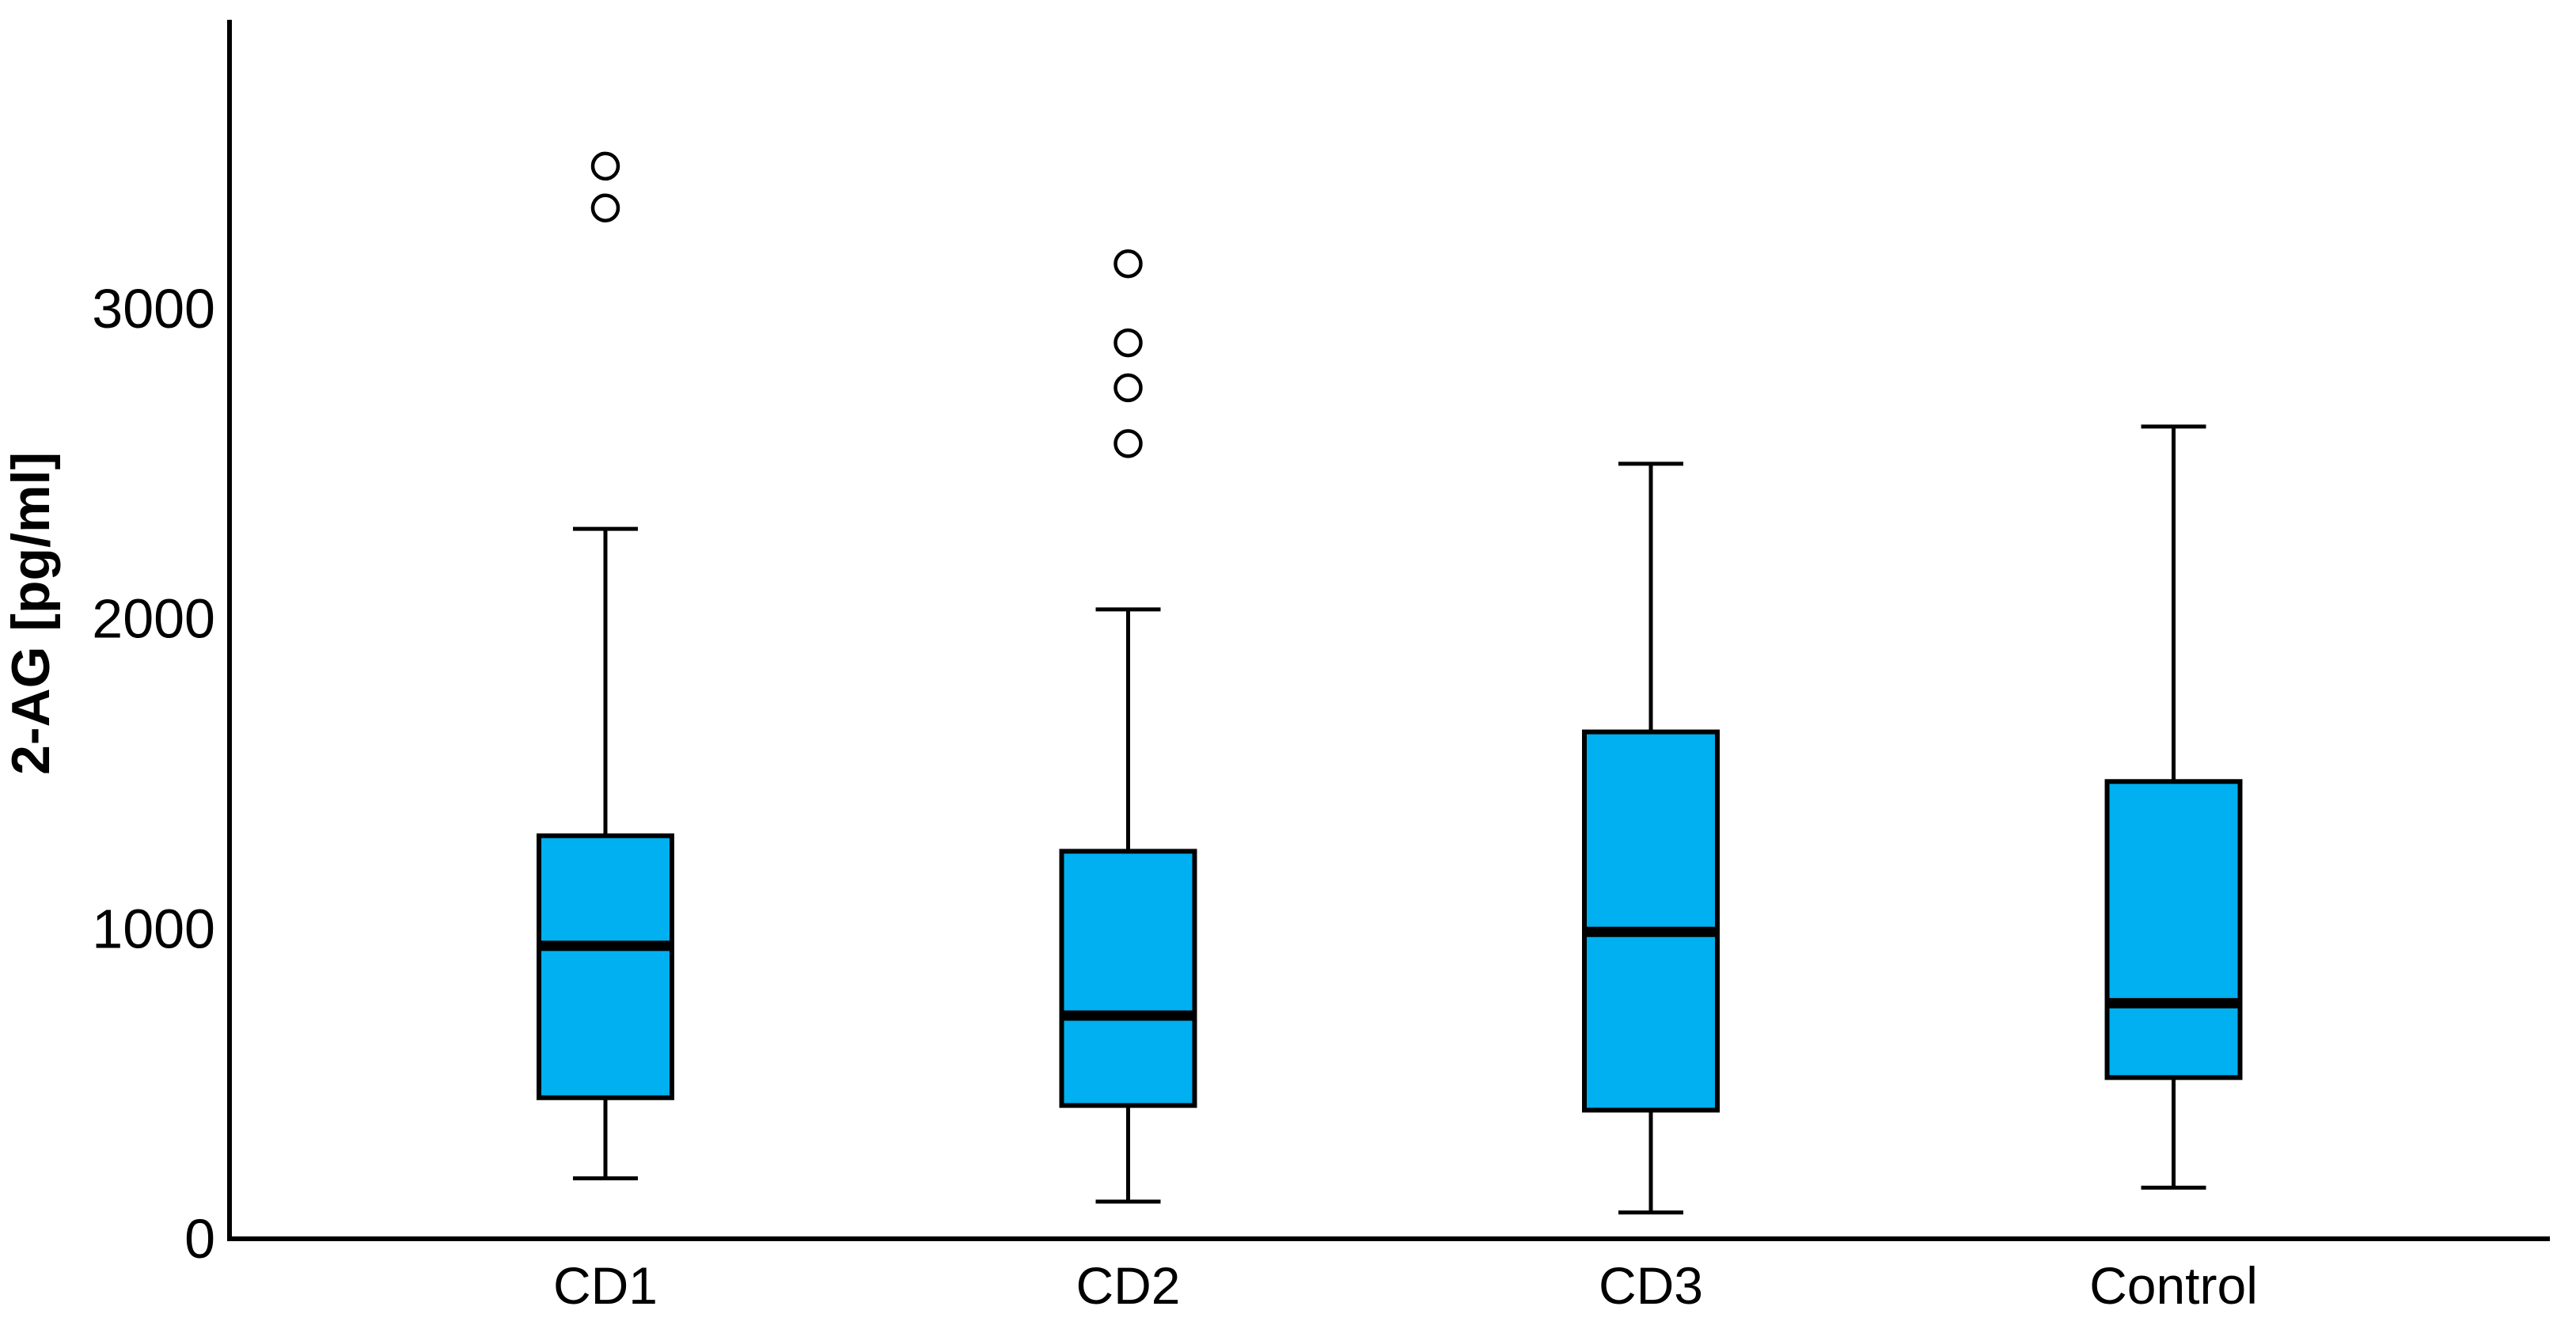 This screenshot has width=2576, height=1333. Describe the element at coordinates (31, 613) in the screenshot. I see `y-axis-title: 2-AG [pg/ml]` at that location.